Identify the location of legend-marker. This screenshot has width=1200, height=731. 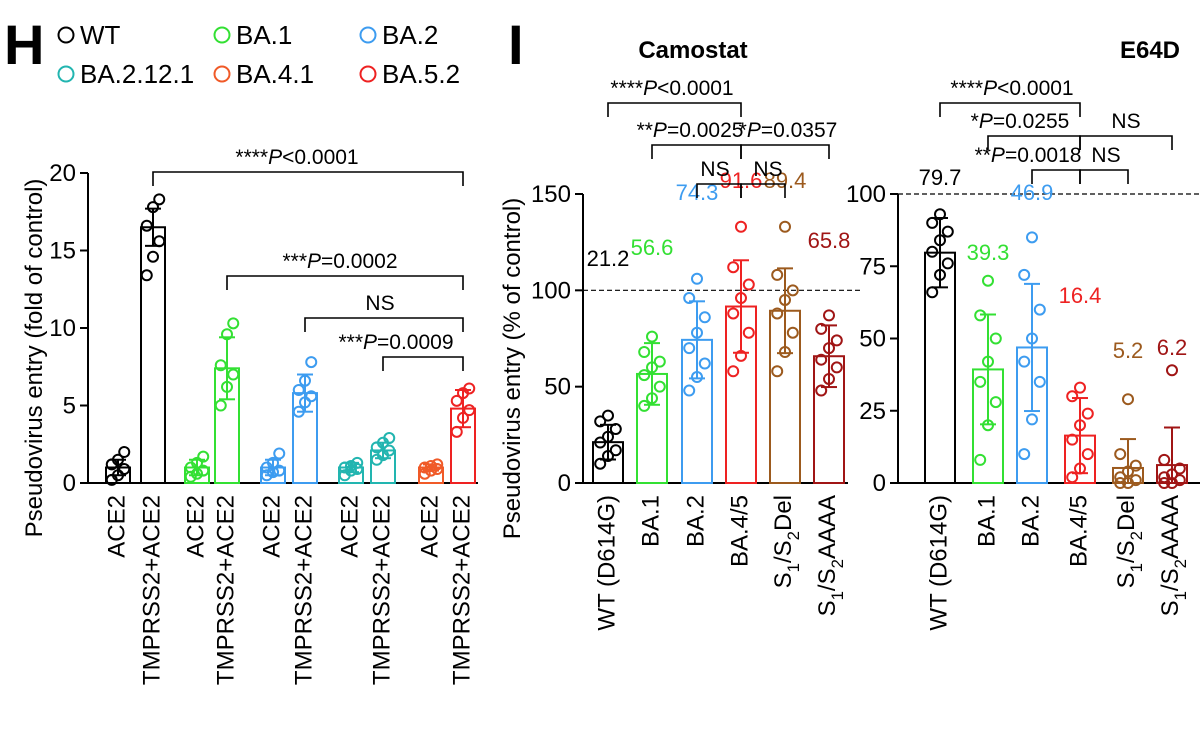
(222, 35).